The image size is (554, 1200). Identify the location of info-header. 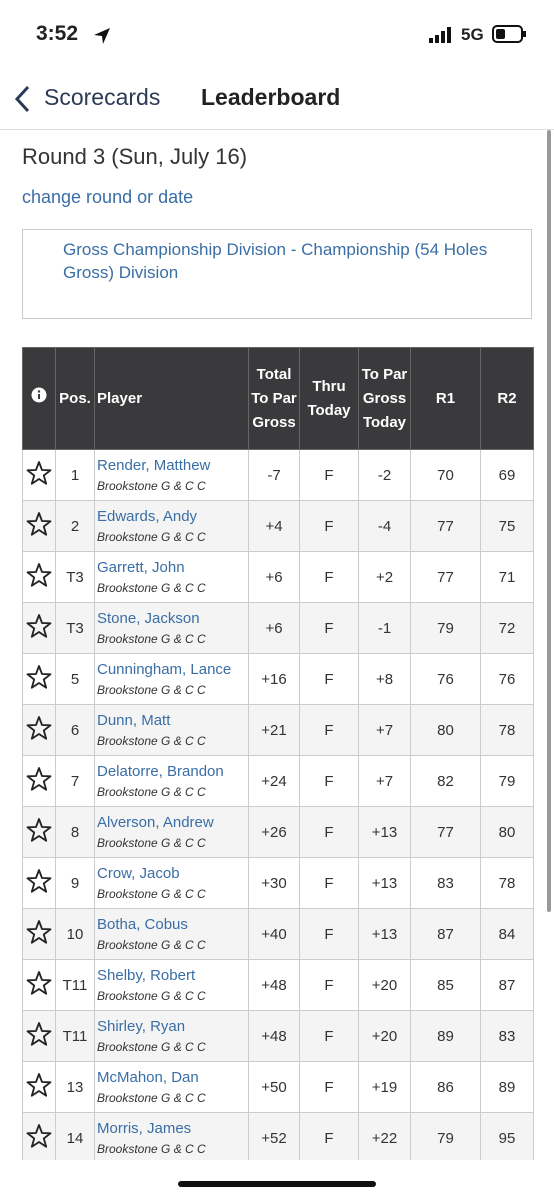
(39, 398).